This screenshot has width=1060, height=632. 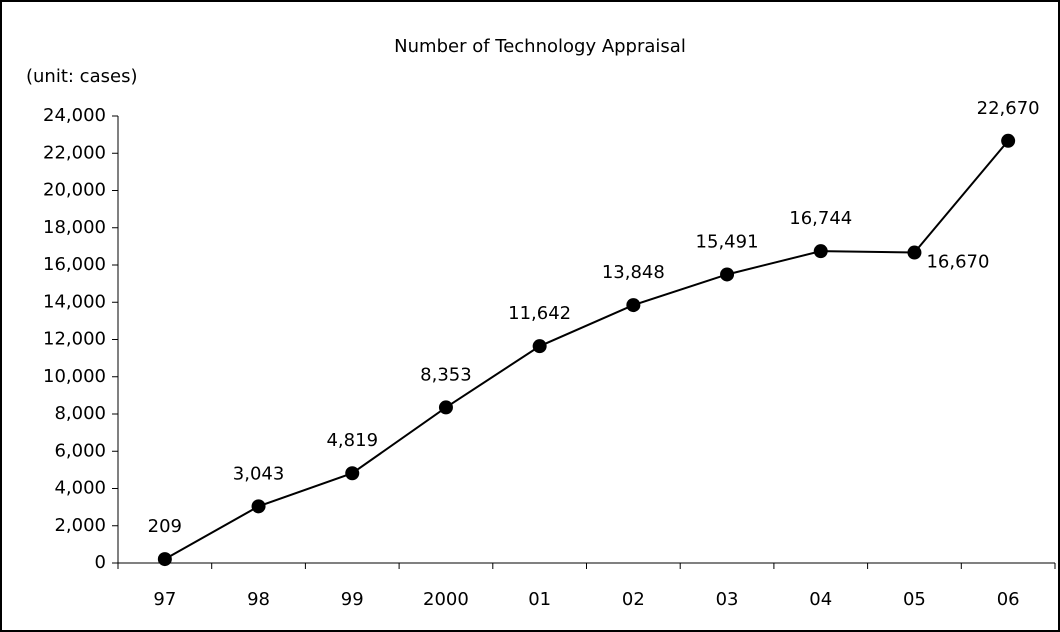 I want to click on x-tick-label: 99, so click(x=352, y=599).